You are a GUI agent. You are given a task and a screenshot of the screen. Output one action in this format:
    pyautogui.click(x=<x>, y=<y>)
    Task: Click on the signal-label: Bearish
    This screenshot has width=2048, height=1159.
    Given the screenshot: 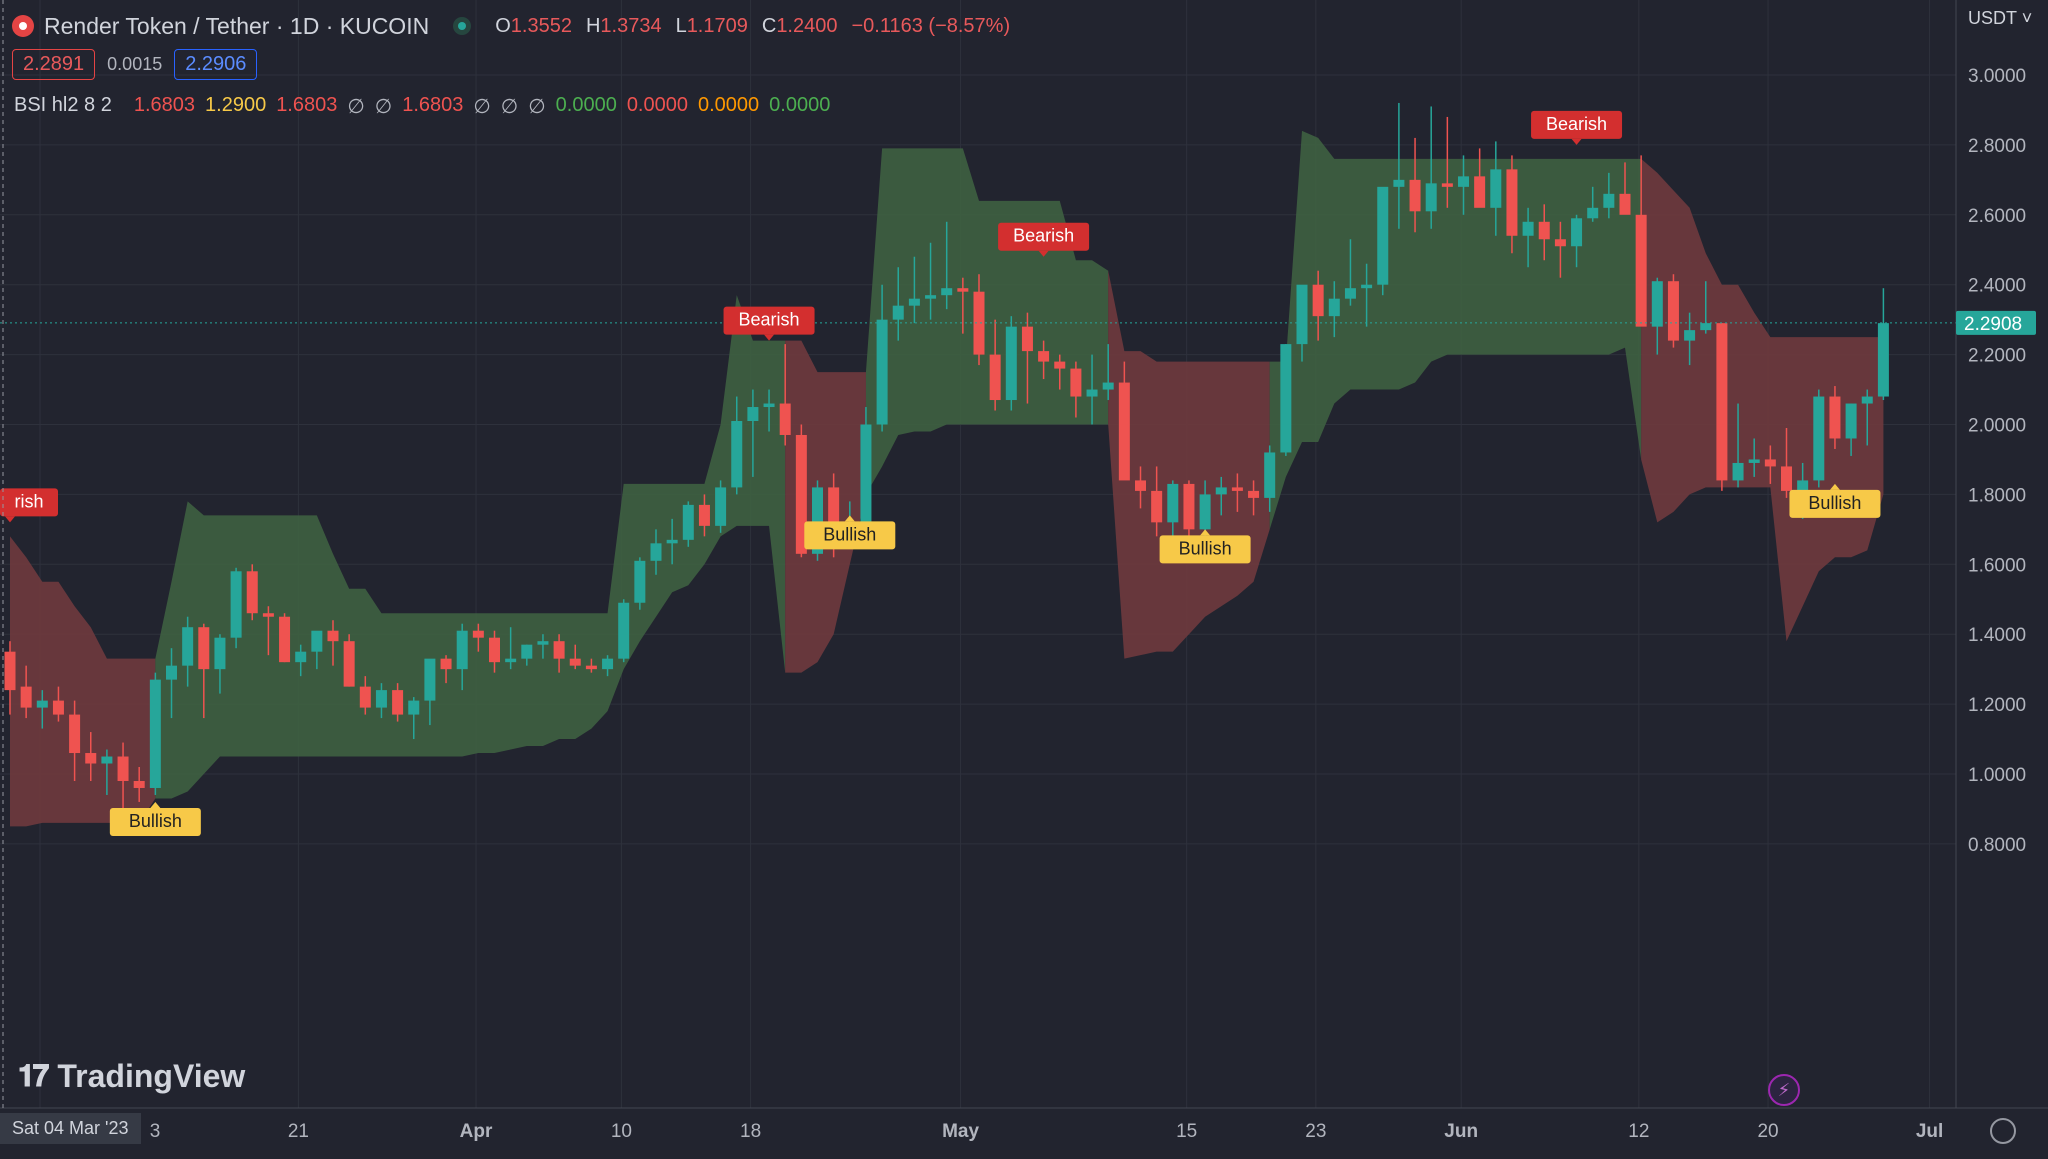 What is the action you would take?
    pyautogui.click(x=1043, y=236)
    